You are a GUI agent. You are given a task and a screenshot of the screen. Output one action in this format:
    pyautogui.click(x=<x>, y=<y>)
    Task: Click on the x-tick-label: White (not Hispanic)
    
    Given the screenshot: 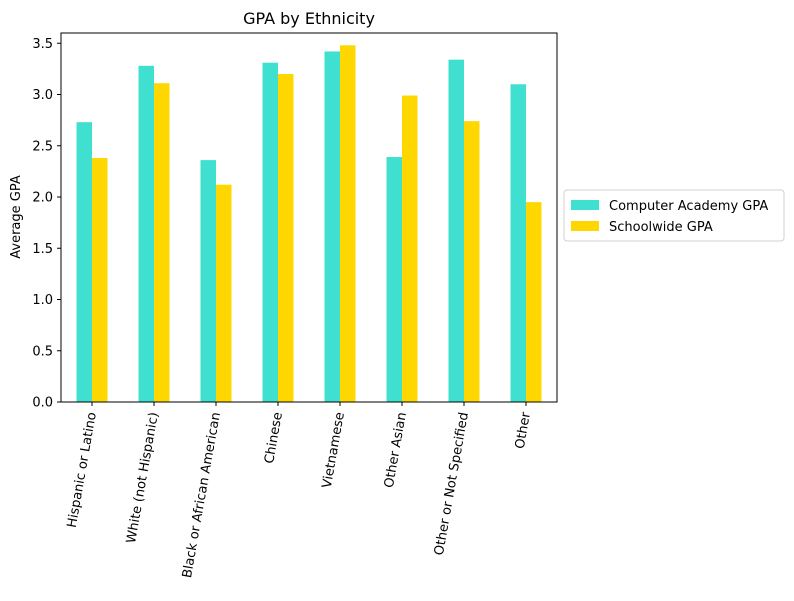 What is the action you would take?
    pyautogui.click(x=143, y=477)
    